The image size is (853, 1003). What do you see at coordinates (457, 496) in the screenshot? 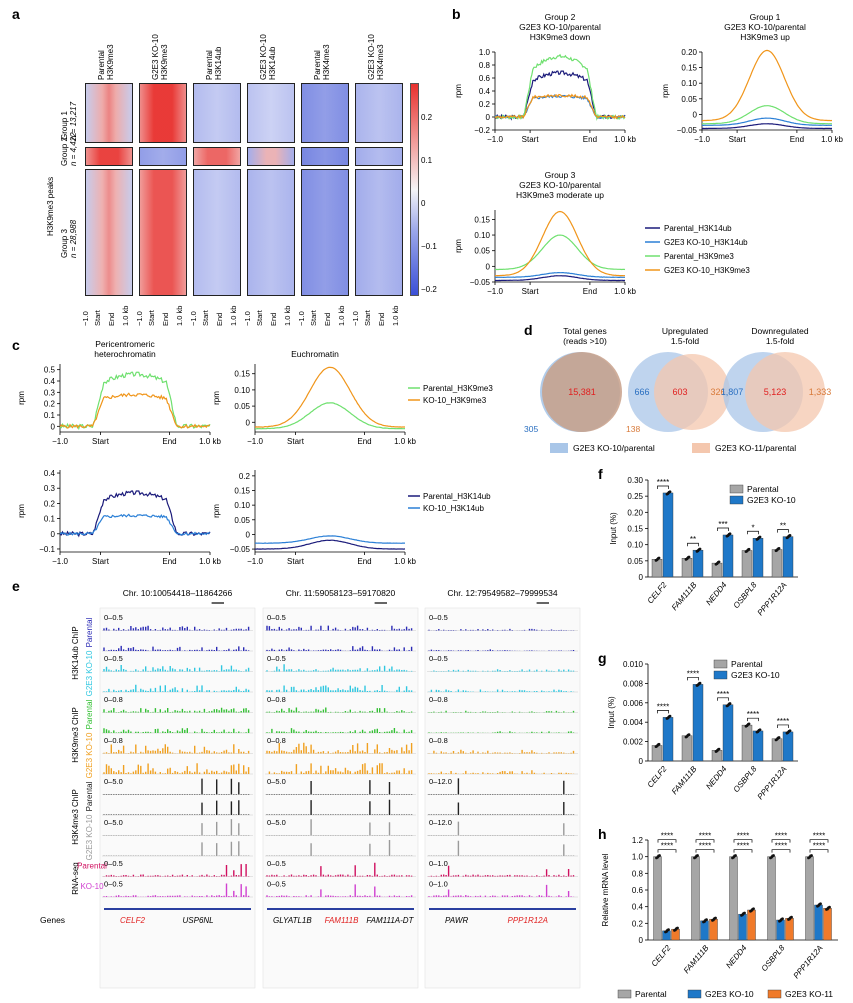
I see `legend-label: Parental_H3K14ub` at bounding box center [457, 496].